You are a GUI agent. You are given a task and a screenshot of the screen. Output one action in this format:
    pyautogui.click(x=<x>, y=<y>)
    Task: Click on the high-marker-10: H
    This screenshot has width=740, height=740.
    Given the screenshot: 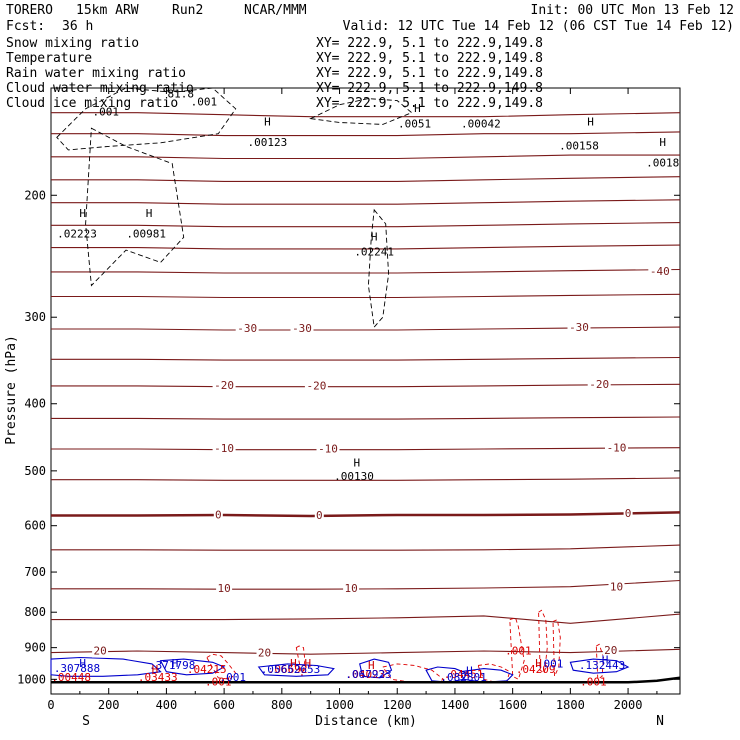 What is the action you would take?
    pyautogui.click(x=293, y=663)
    